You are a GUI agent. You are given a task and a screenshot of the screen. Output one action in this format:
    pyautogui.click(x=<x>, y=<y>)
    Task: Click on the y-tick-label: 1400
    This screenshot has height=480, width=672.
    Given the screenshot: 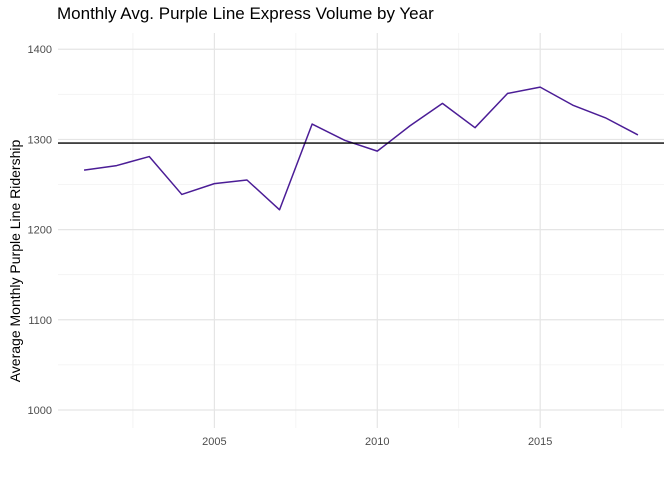 What is the action you would take?
    pyautogui.click(x=40, y=50)
    